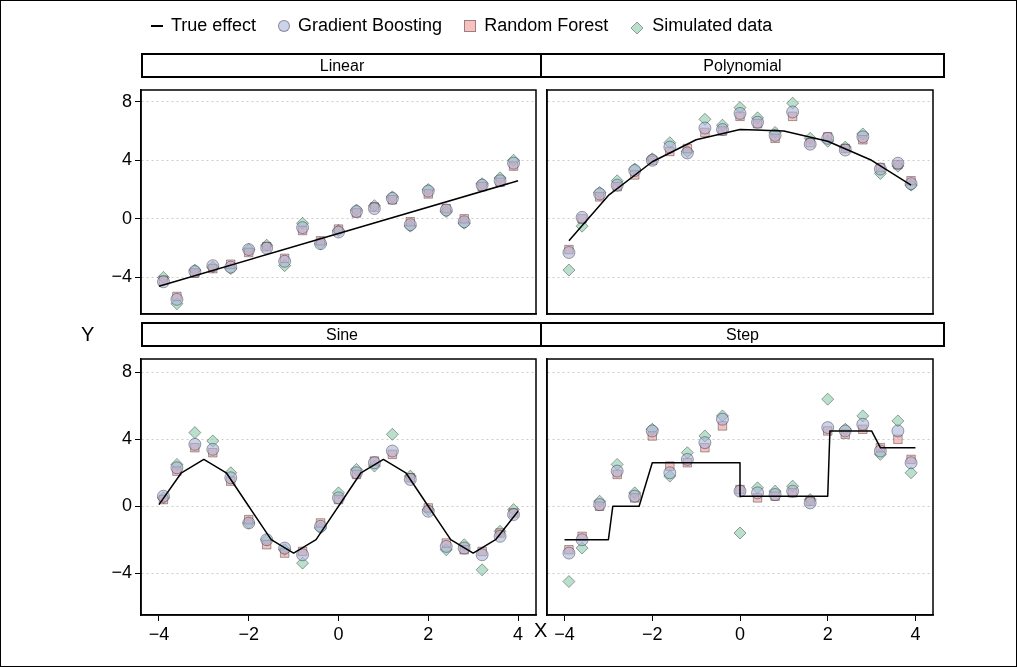  Describe the element at coordinates (342, 334) in the screenshot. I see `chart-title: Sine` at that location.